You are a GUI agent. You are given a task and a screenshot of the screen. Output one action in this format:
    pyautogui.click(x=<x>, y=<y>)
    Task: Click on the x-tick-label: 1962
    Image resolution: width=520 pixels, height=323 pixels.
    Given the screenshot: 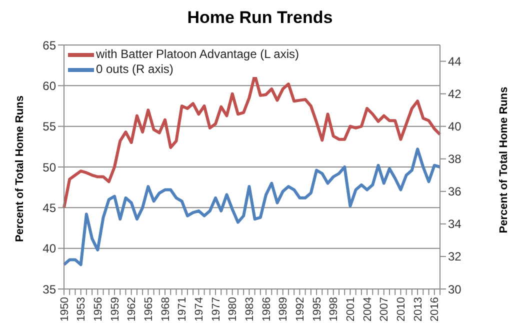 What is the action you would take?
    pyautogui.click(x=132, y=309)
    